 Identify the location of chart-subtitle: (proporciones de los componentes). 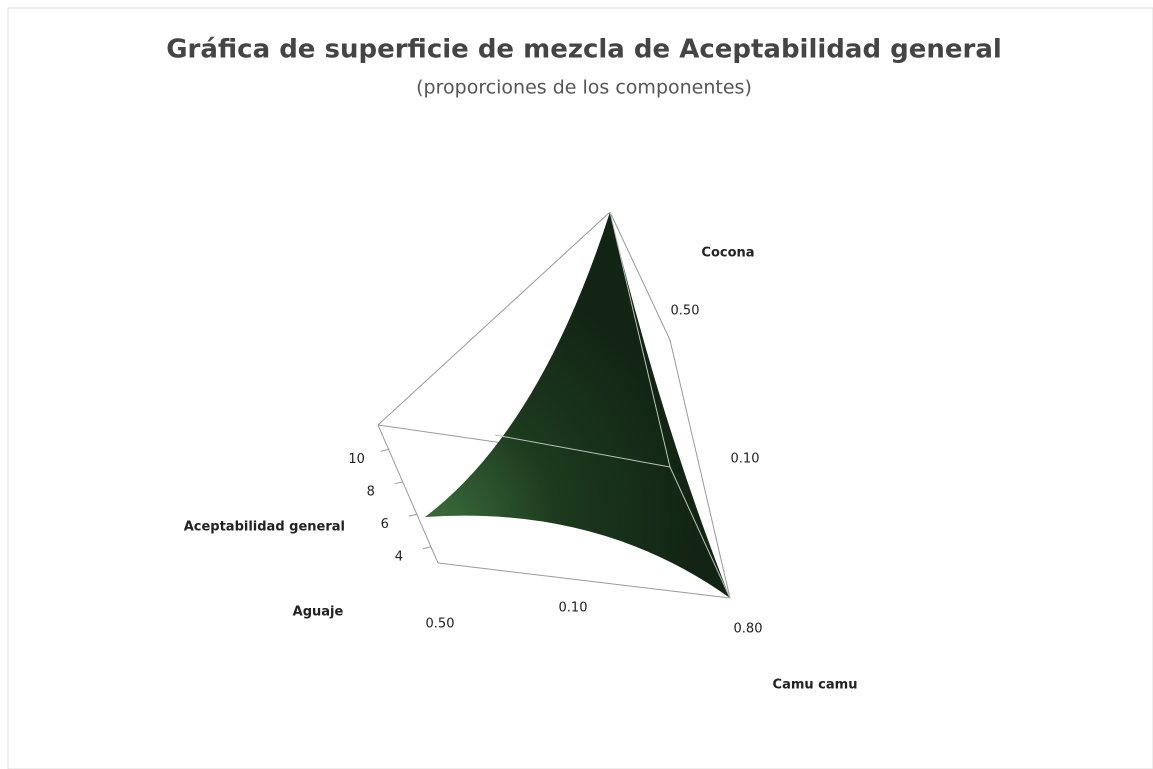
(584, 88).